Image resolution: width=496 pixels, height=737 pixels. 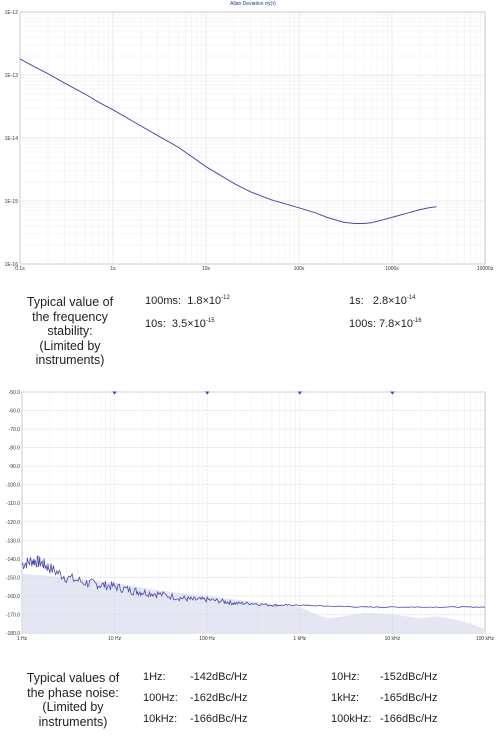 I want to click on y-tick-label: 1E-16, so click(x=12, y=265).